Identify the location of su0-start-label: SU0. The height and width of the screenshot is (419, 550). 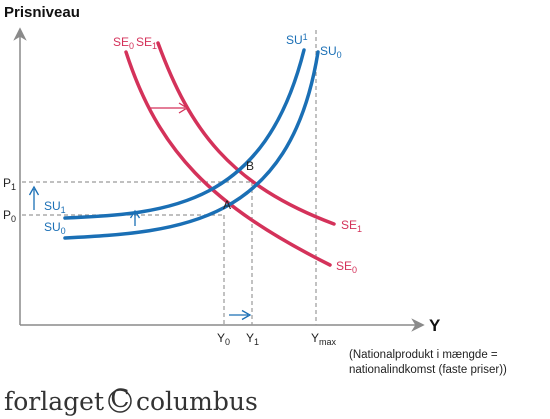
(55, 228).